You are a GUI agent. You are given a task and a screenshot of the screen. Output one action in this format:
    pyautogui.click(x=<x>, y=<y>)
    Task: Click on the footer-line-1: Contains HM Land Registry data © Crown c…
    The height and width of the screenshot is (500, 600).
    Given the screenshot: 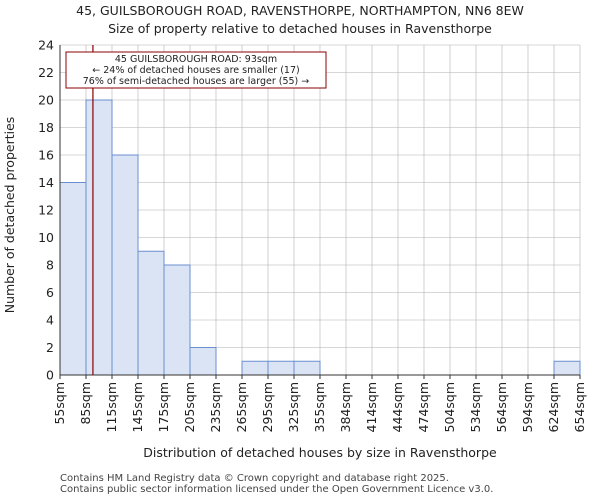 What is the action you would take?
    pyautogui.click(x=254, y=478)
    